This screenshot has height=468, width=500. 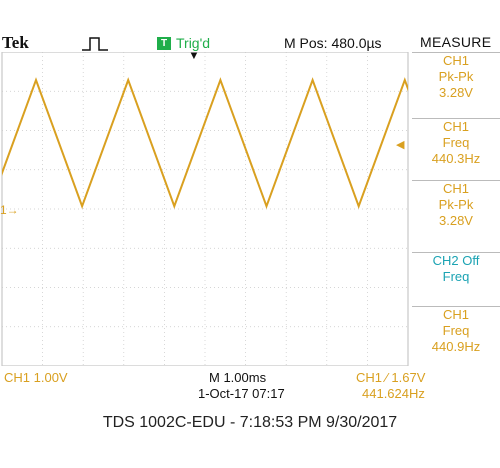 I want to click on slot-2-type: Freq, so click(x=456, y=142).